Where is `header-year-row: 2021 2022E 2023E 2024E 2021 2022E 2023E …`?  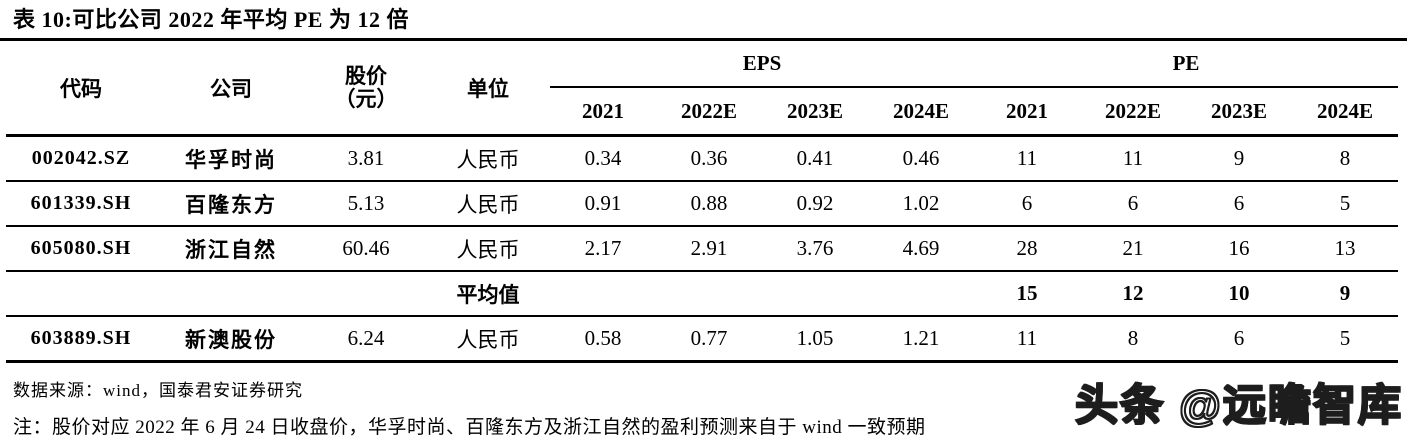
header-year-row: 2021 2022E 2023E 2024E 2021 2022E 2023E … is located at coordinates (702, 112).